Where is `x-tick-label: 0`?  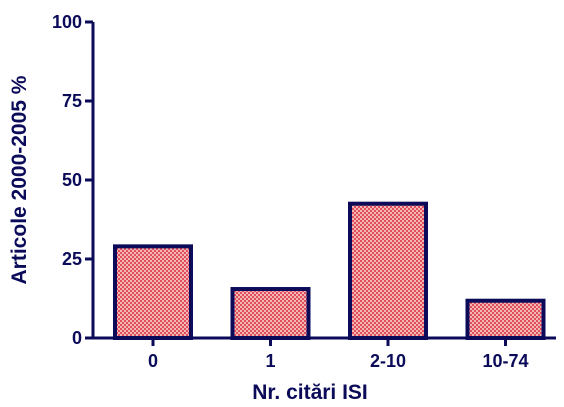 x-tick-label: 0 is located at coordinates (153, 361).